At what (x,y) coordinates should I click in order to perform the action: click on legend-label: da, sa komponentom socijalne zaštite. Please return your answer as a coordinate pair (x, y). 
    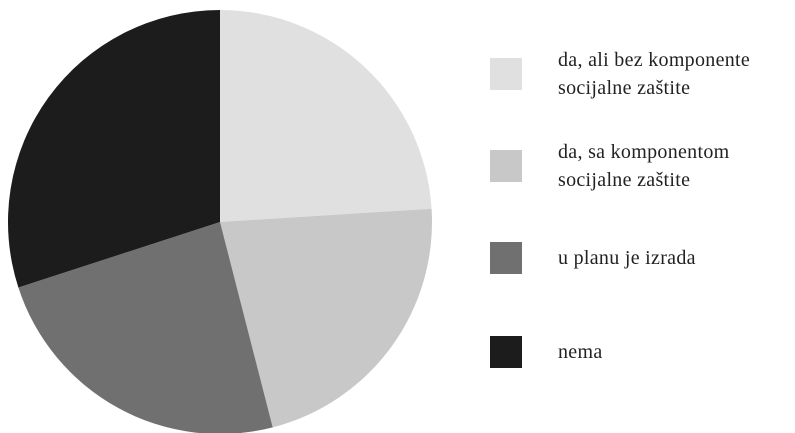
    Looking at the image, I should click on (644, 166).